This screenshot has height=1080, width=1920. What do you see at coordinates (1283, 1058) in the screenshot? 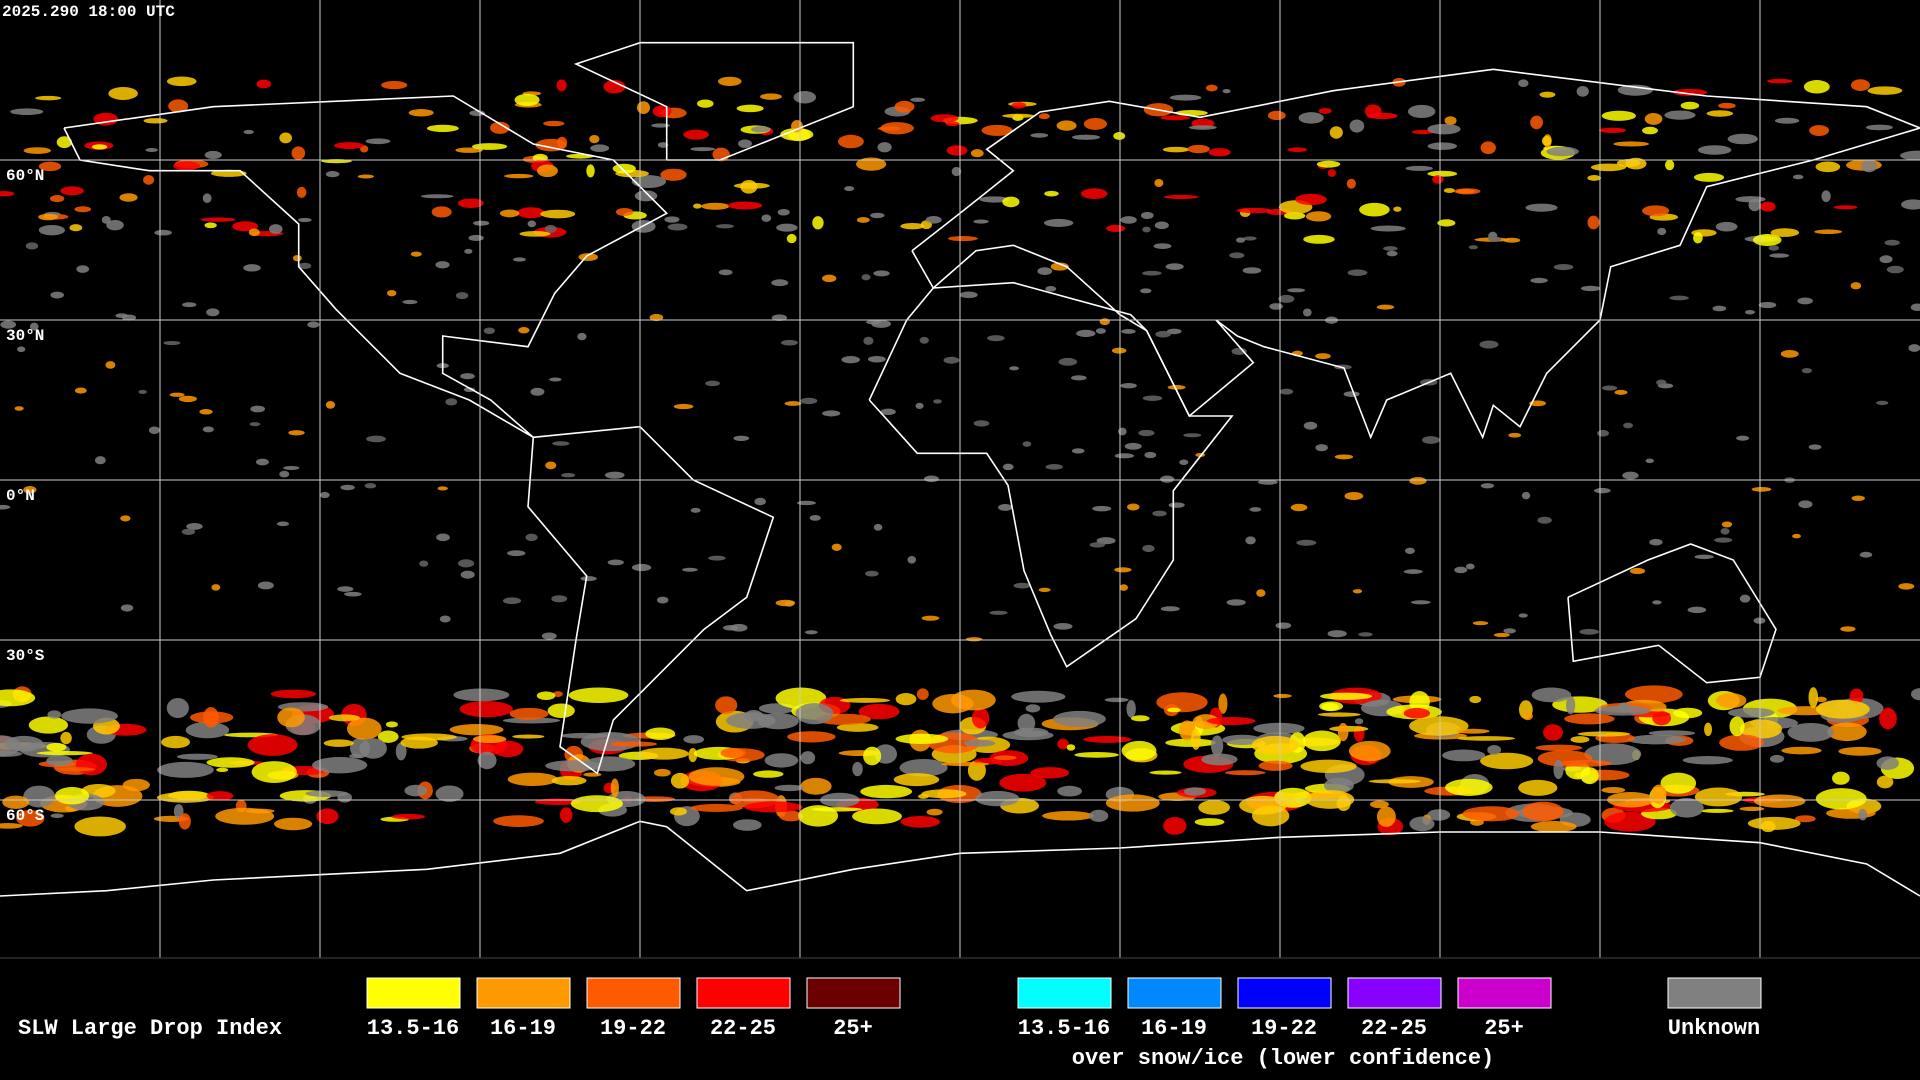
I see `legend-caption: over snow/ice (lower confidence)` at bounding box center [1283, 1058].